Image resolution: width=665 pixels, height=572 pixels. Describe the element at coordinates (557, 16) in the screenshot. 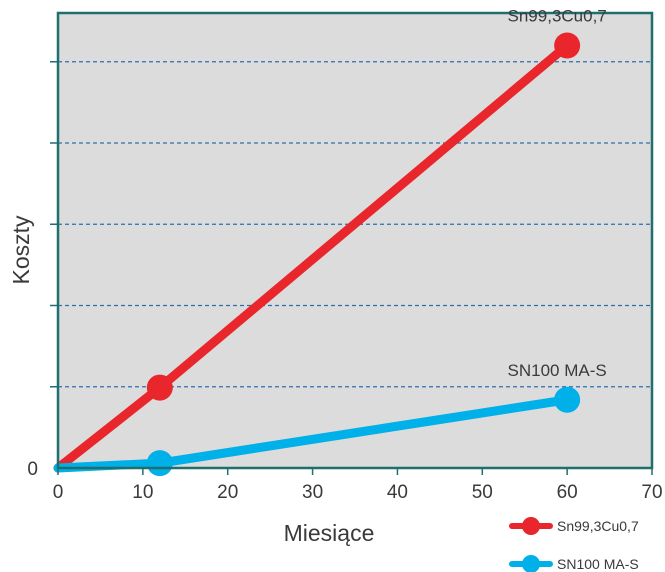

I see `series-annotation: Sn99,3Cu0,7` at that location.